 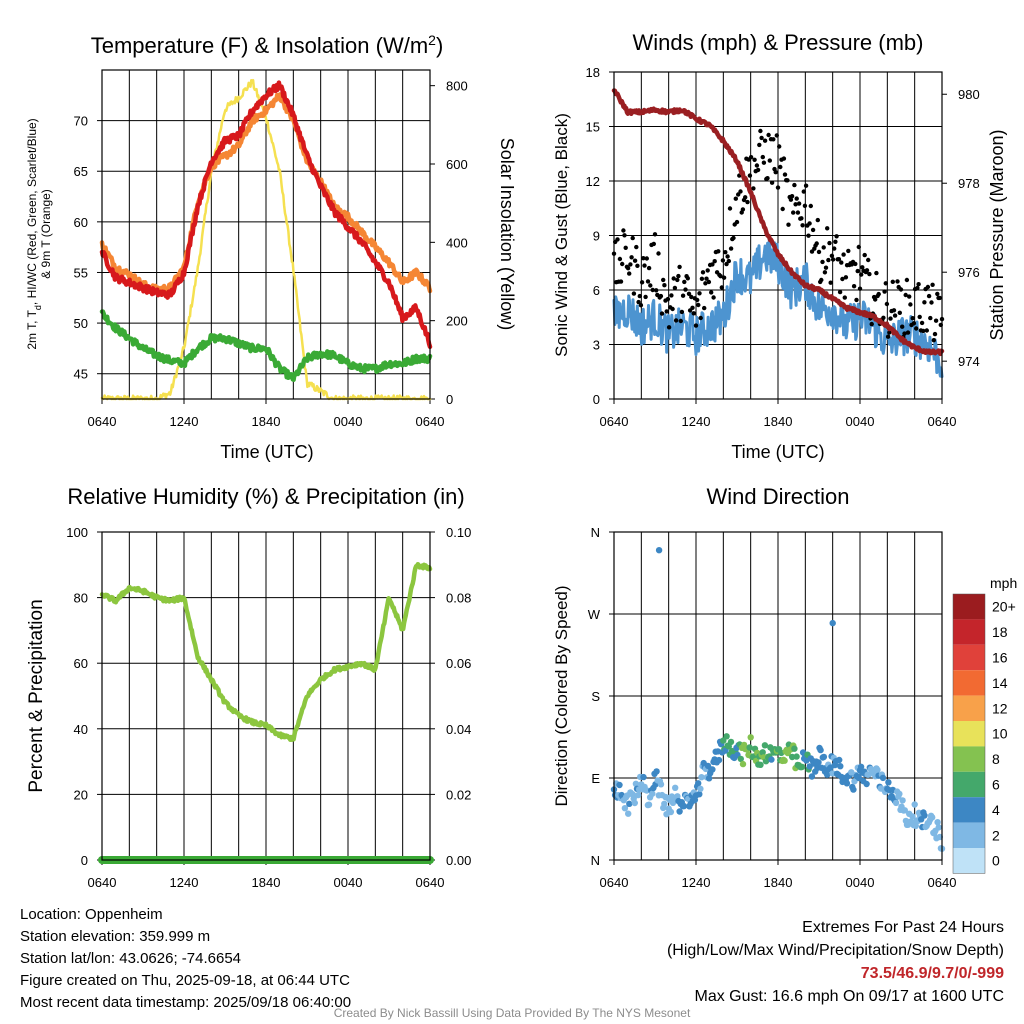 What do you see at coordinates (997, 234) in the screenshot?
I see `winds-y2-label: Station Pressure (Maroon)` at bounding box center [997, 234].